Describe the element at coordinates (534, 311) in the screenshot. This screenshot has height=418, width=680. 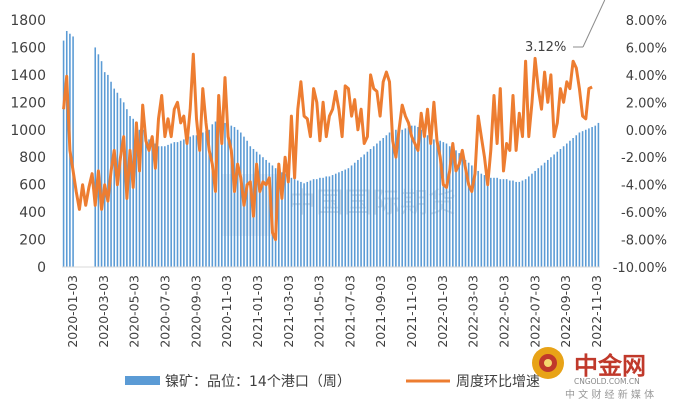
I see `x-tick-label: 2022-07-03` at that location.